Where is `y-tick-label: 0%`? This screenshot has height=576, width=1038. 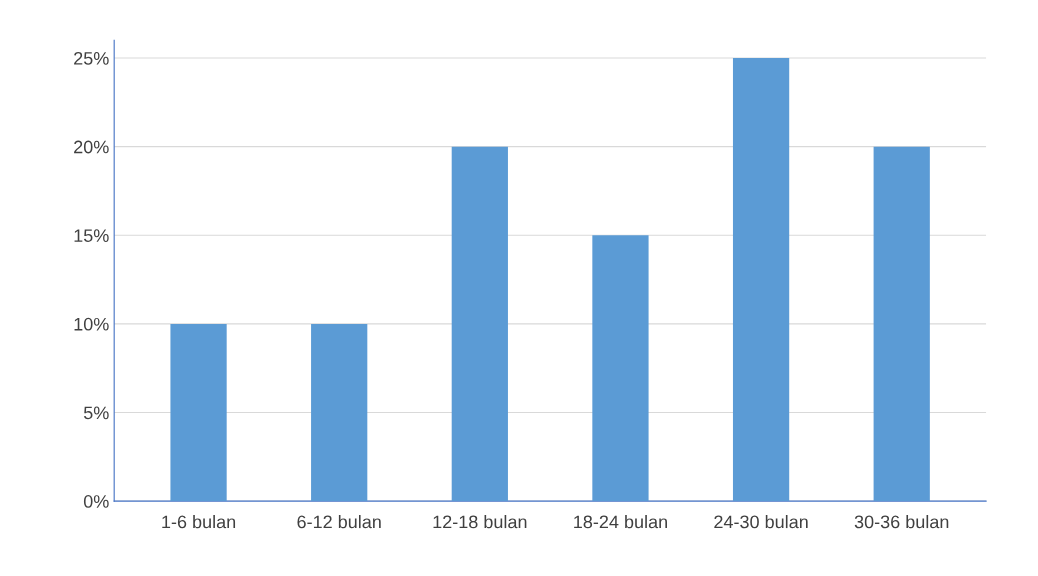
y-tick-label: 0% is located at coordinates (96, 501).